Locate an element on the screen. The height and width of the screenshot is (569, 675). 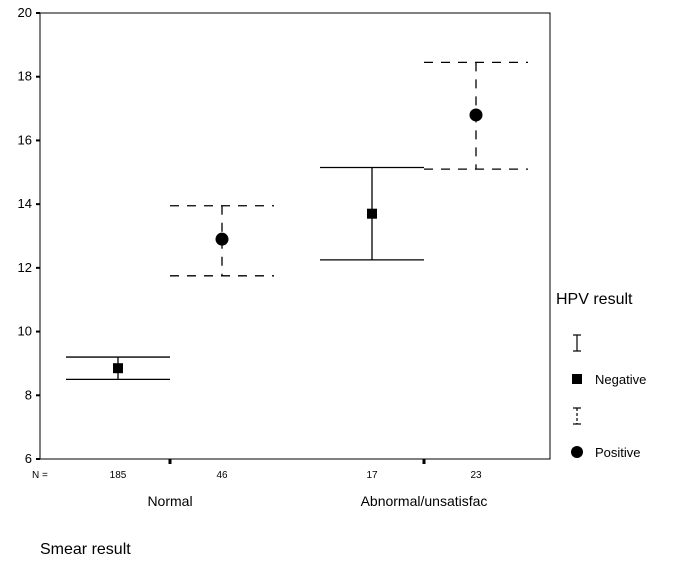
x-axis: Normal Abnormal/unsatisfac N = 185 17 46 23 is located at coordinates (259, 484).